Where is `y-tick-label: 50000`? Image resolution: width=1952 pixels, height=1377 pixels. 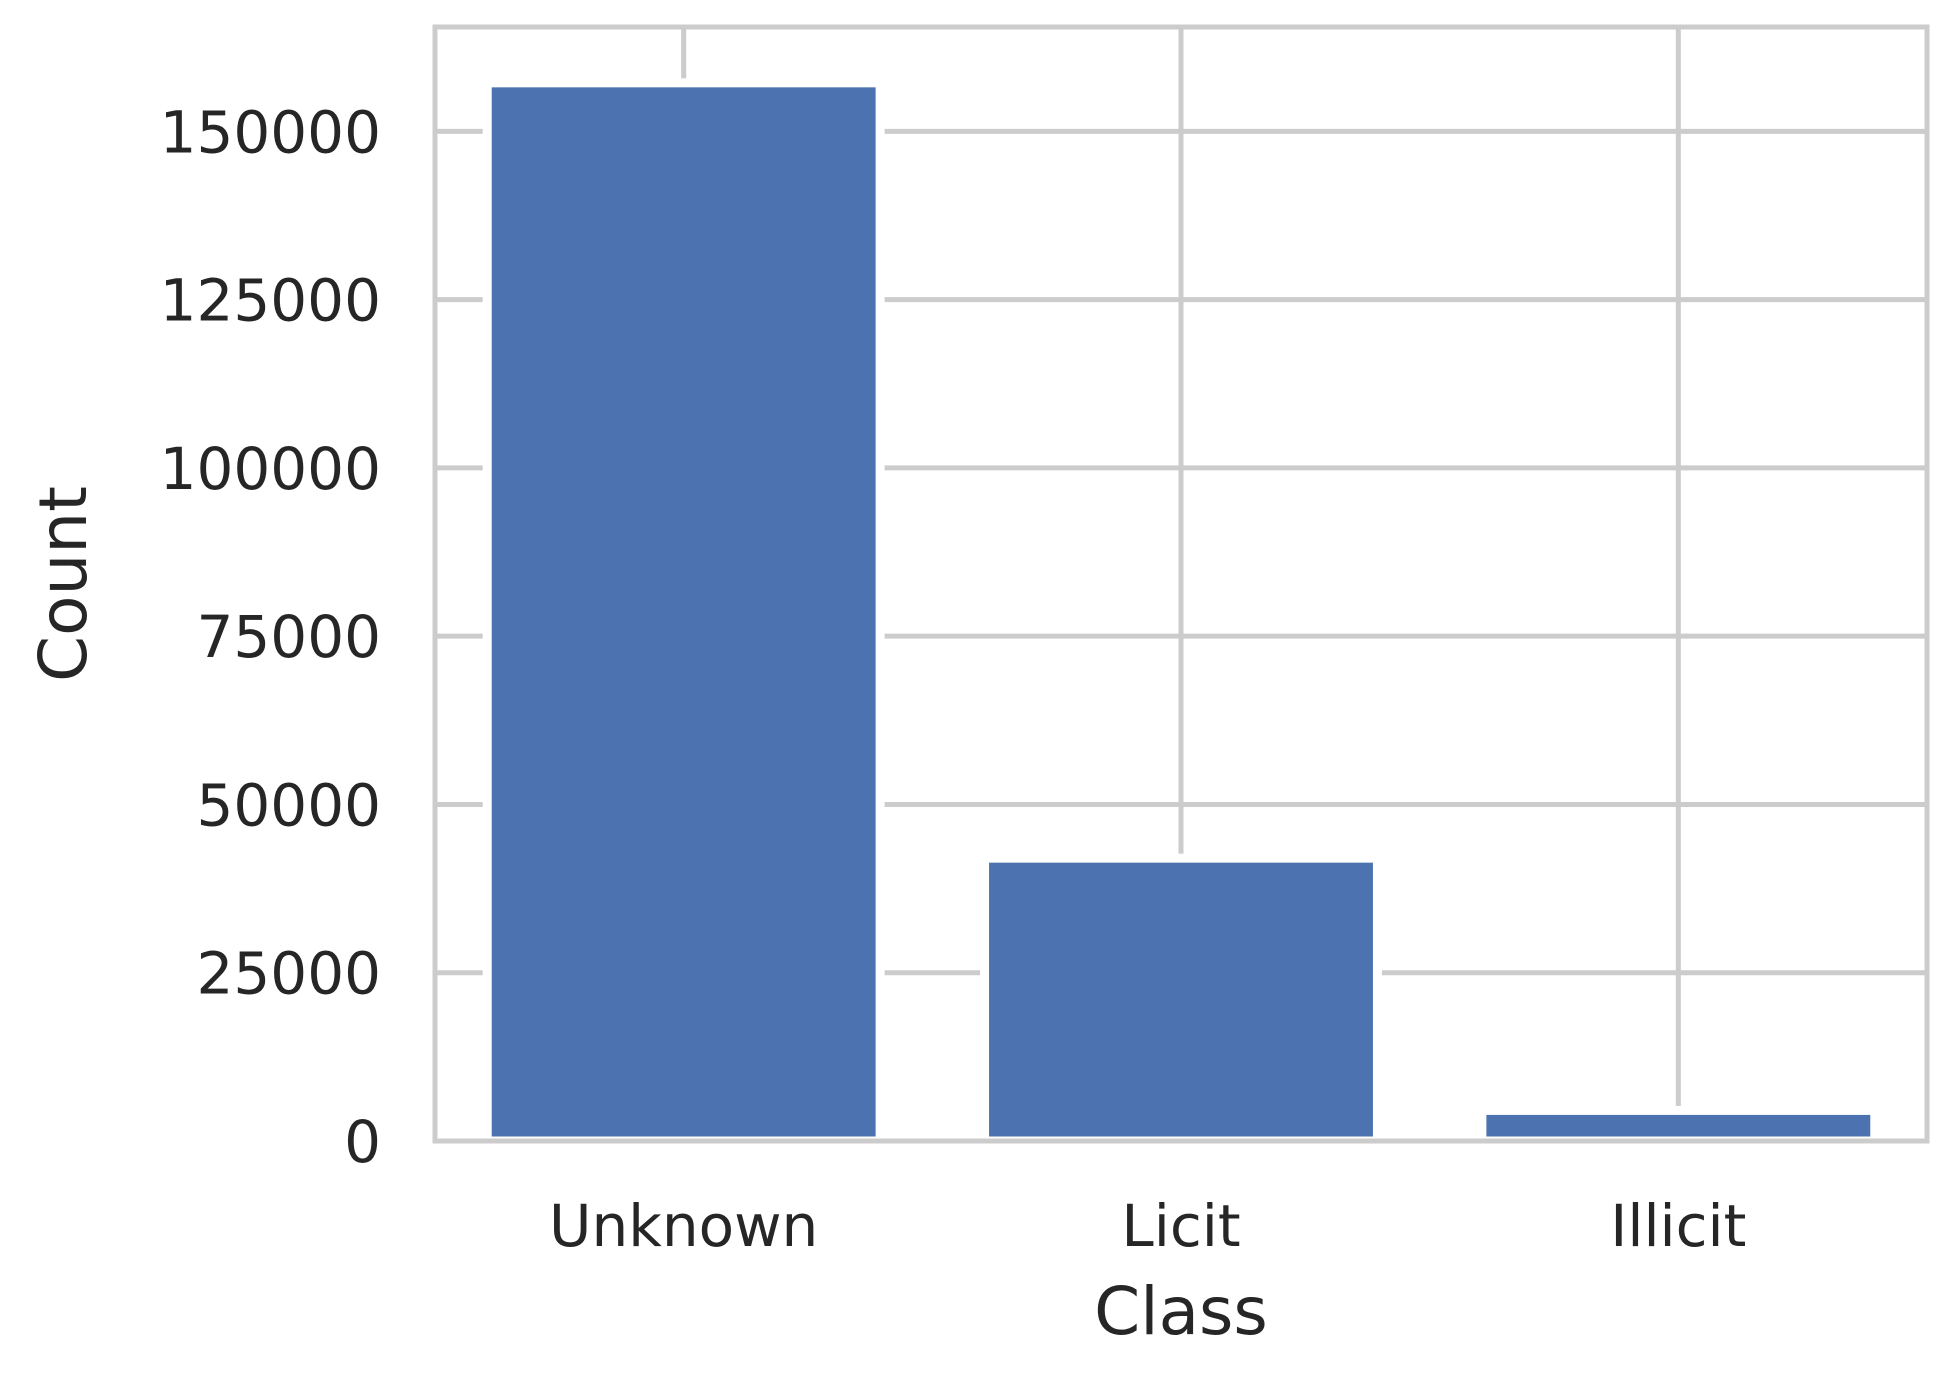 y-tick-label: 50000 is located at coordinates (288, 805).